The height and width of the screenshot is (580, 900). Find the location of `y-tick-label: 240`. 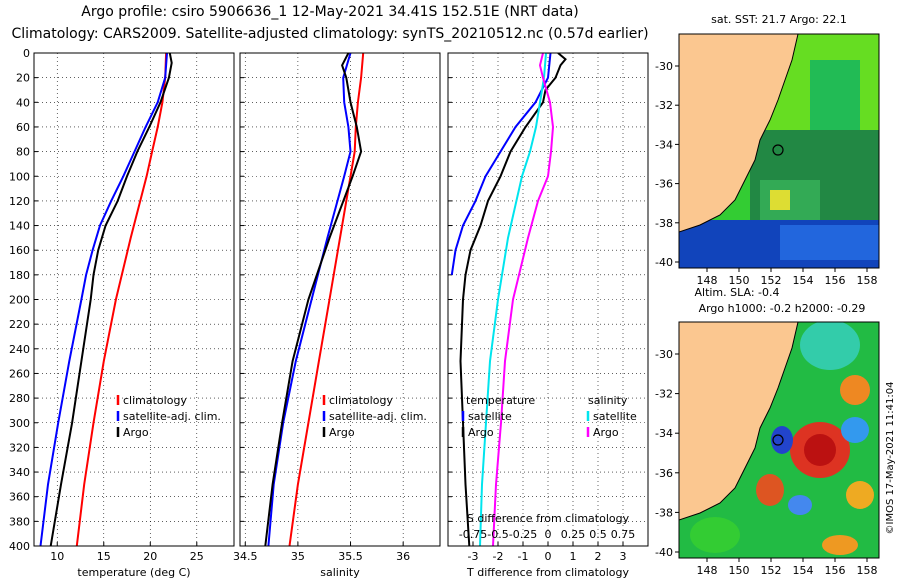

y-tick-label: 240 is located at coordinates (19, 349).